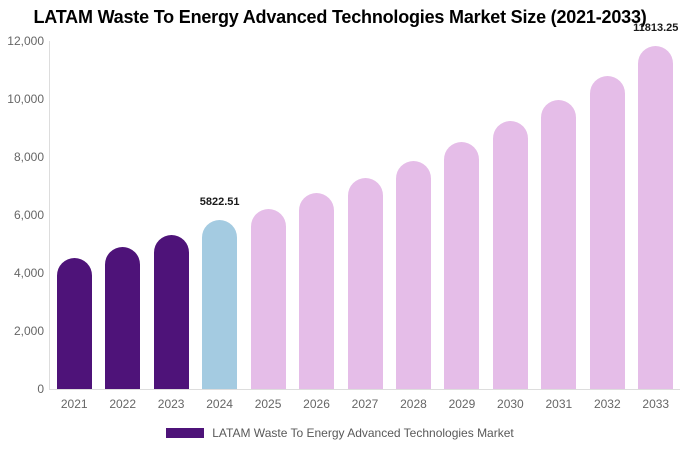 The width and height of the screenshot is (680, 450). What do you see at coordinates (25, 41) in the screenshot?
I see `y-tick-12000: 12,000` at bounding box center [25, 41].